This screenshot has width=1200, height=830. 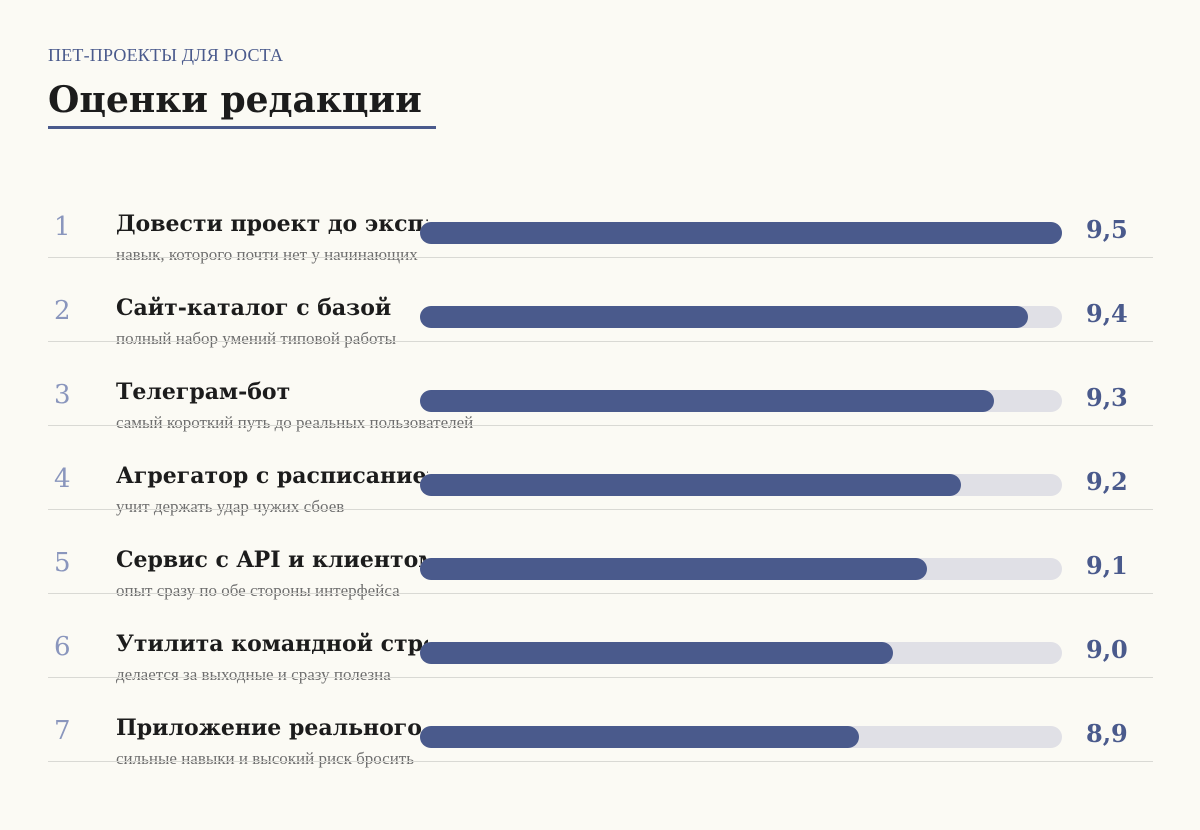 I want to click on bar-label-clip: Сайт-каталог с базой, so click(x=272, y=310).